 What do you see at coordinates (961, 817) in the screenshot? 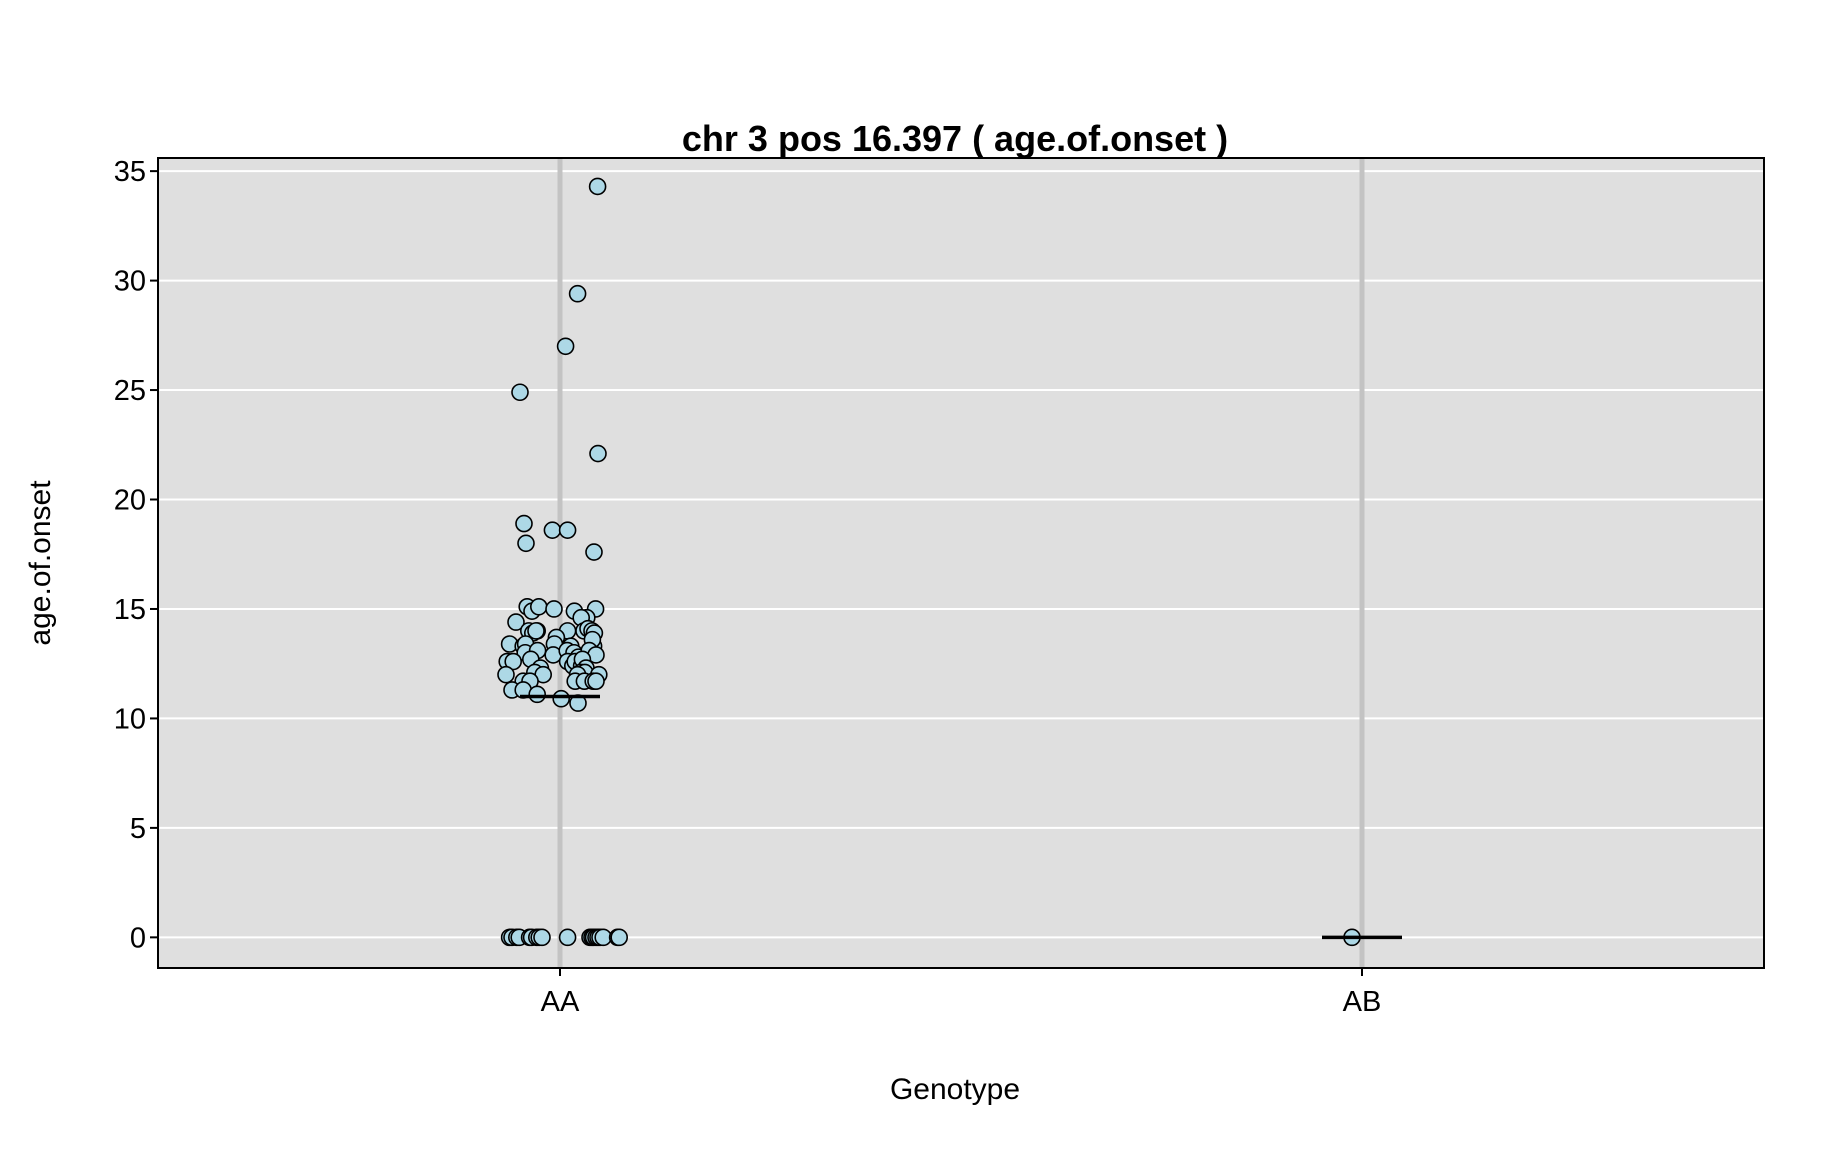
I see `mean-lines` at bounding box center [961, 817].